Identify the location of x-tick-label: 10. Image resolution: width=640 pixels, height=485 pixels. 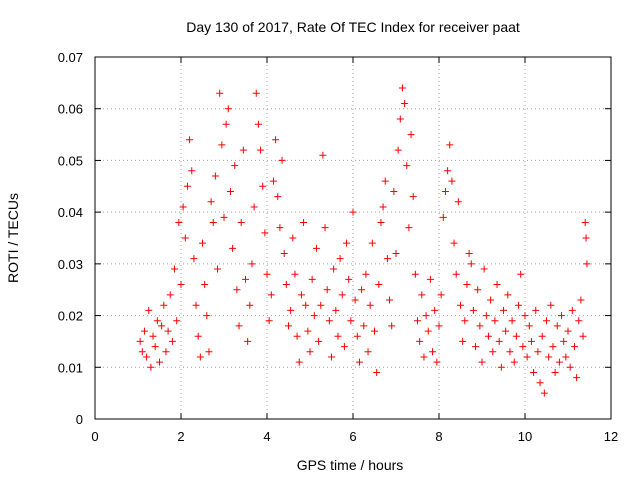
(525, 436).